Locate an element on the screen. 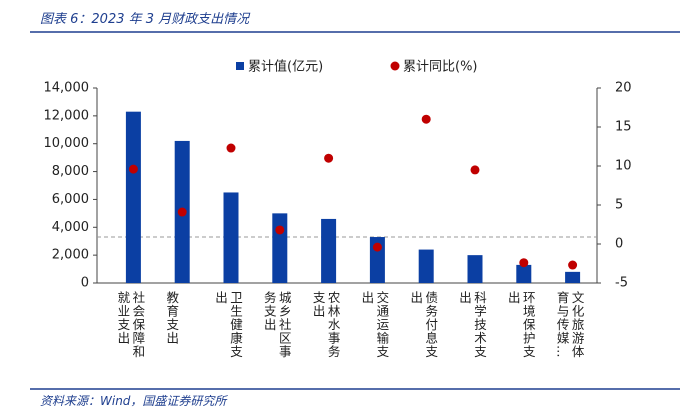 The image size is (700, 412). x-tick-label: 卫生健康支出 is located at coordinates (228, 325).